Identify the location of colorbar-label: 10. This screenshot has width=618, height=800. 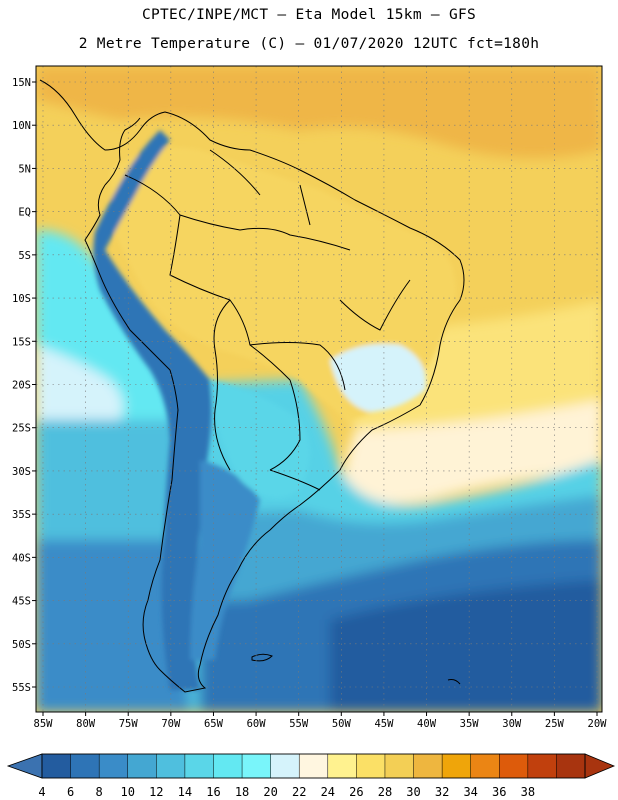
(128, 792).